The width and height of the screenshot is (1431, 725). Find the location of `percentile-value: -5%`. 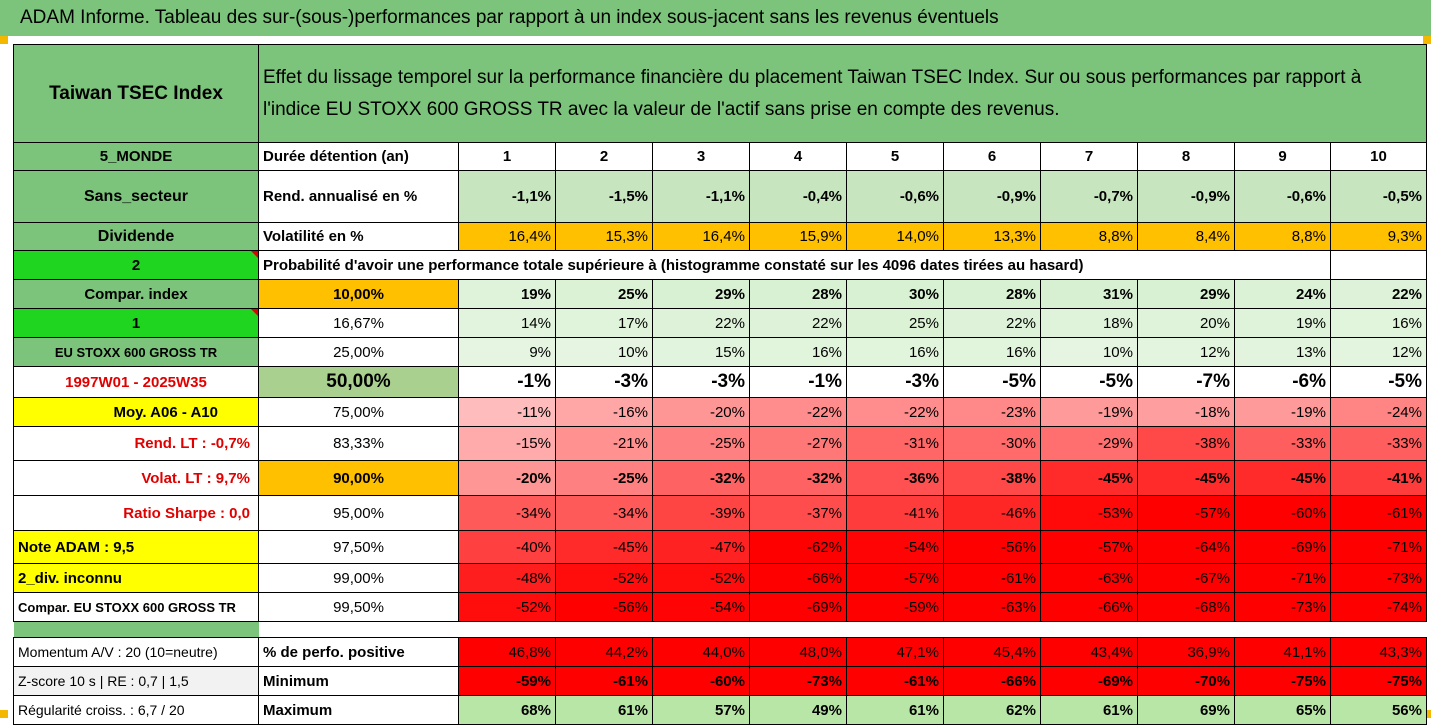

percentile-value: -5% is located at coordinates (992, 382).